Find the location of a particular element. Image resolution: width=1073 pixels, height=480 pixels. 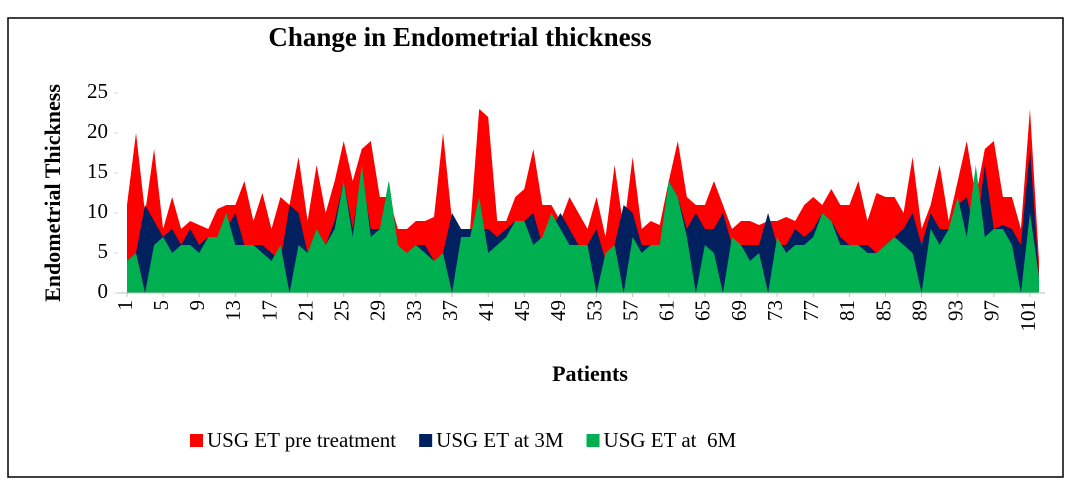

x-tick-label: 13 is located at coordinates (233, 310).